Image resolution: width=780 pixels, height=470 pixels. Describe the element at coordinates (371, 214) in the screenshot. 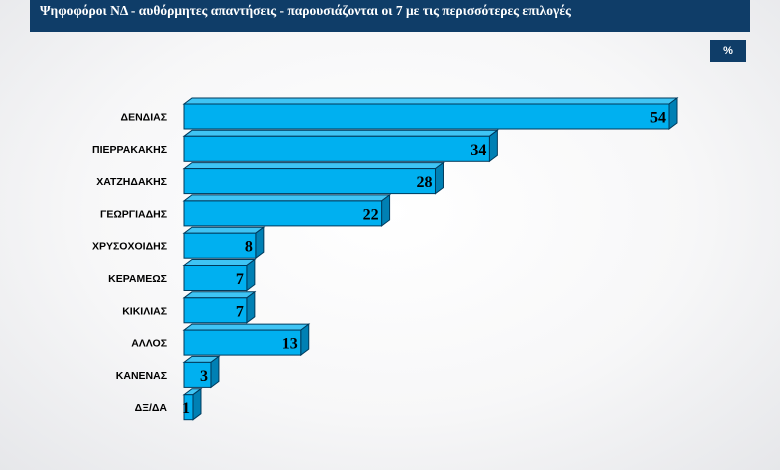

I see `data-label: 22` at that location.